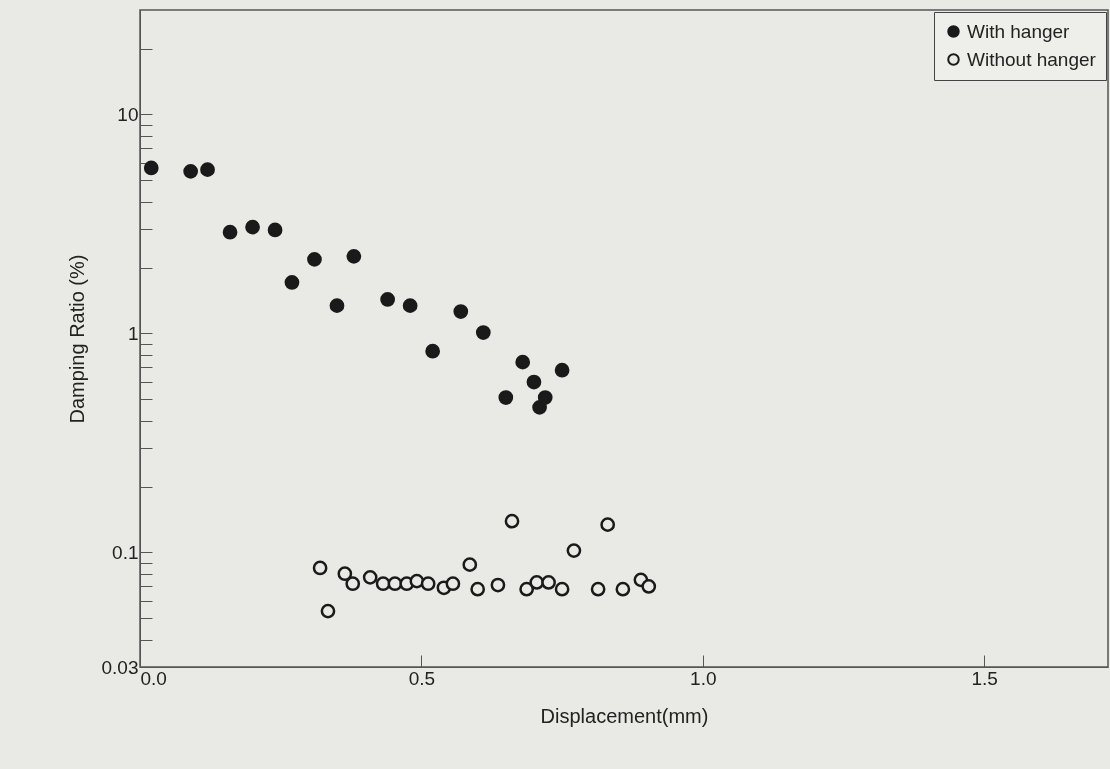 The height and width of the screenshot is (769, 1110). Describe the element at coordinates (153, 678) in the screenshot. I see `x-tick-label: 0.0` at that location.